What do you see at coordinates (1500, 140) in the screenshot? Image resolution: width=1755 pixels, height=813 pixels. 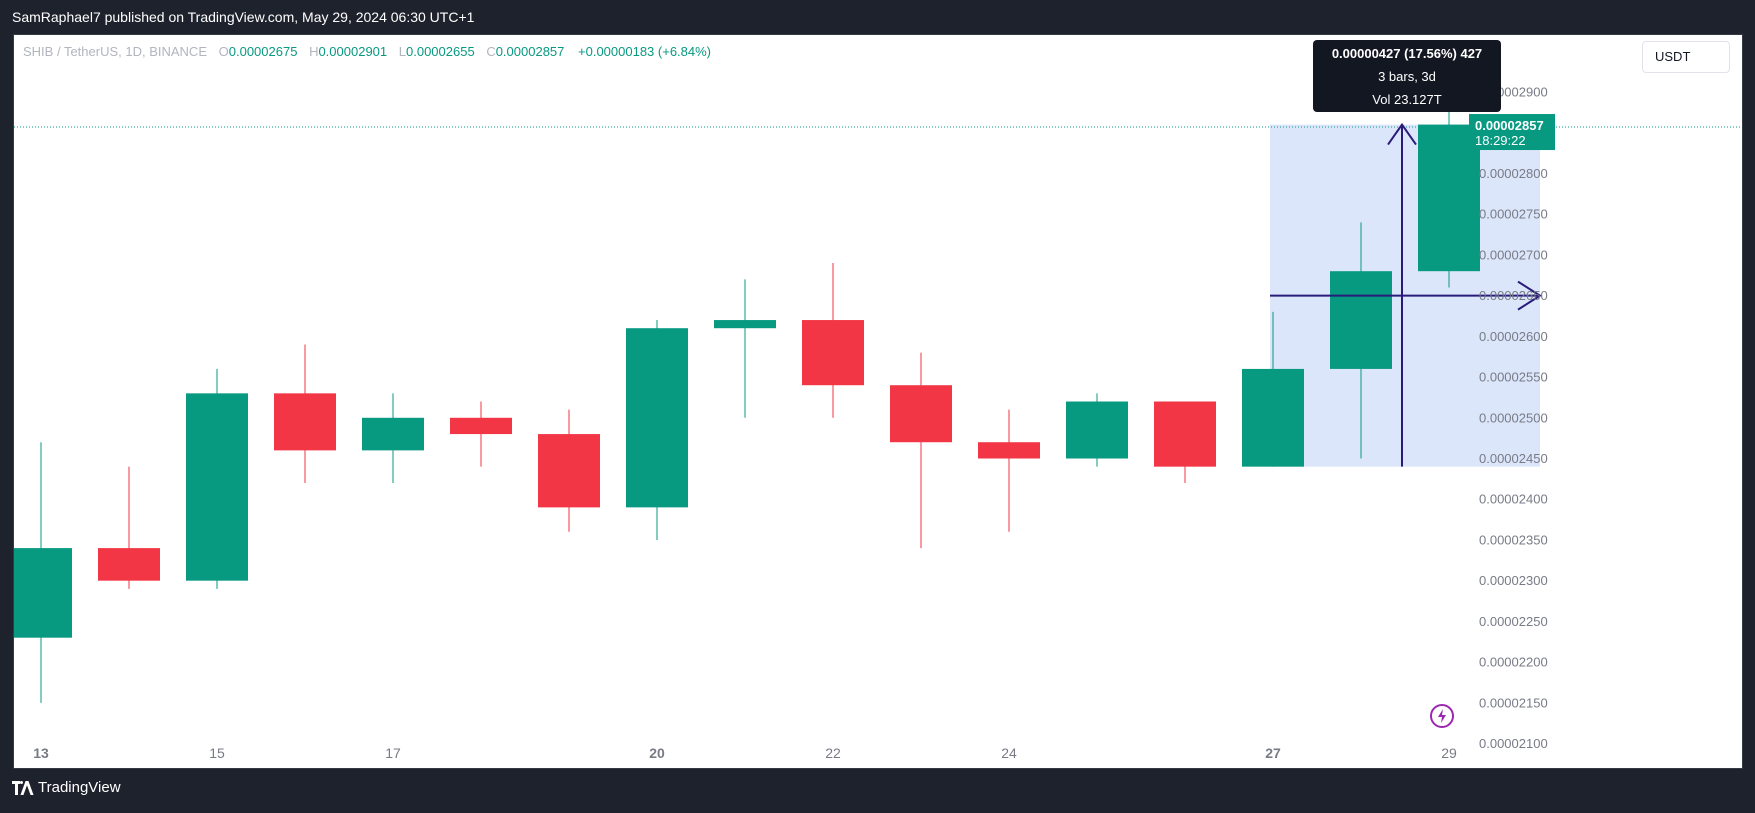 I see `bar-countdown: 18:29:22` at bounding box center [1500, 140].